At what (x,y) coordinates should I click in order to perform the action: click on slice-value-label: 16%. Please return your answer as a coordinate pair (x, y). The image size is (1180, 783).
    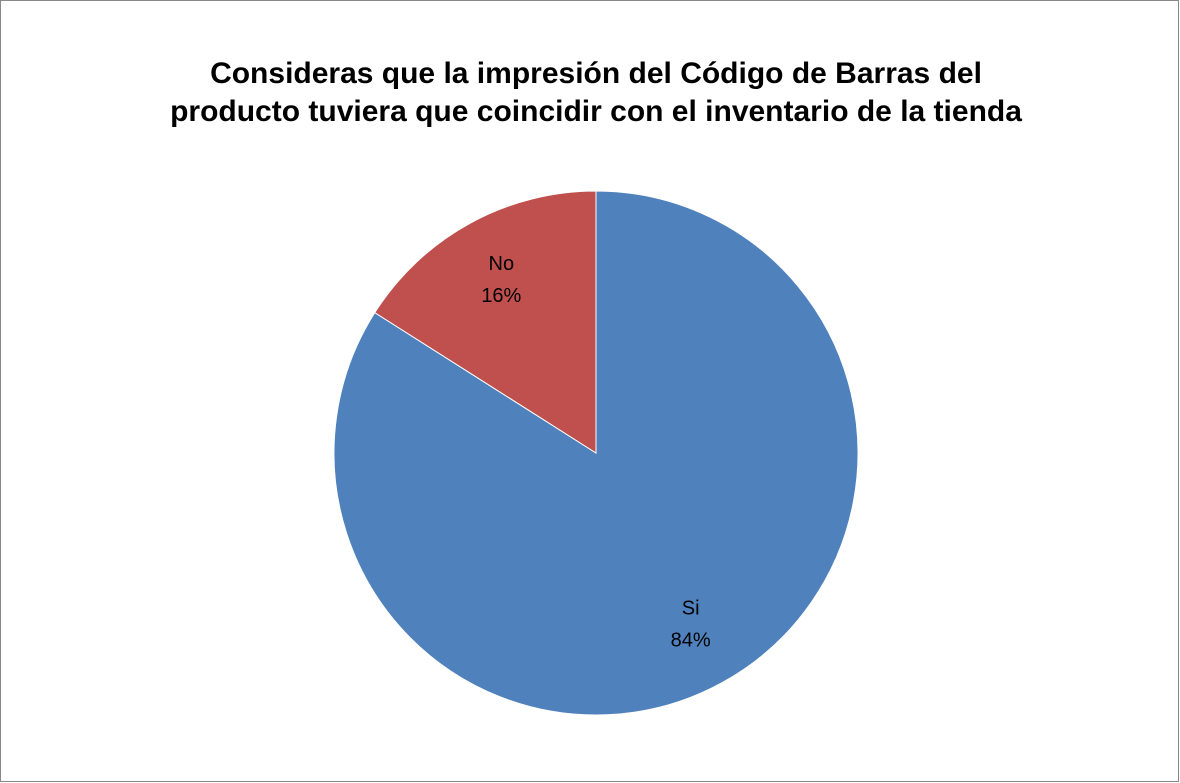
    Looking at the image, I should click on (501, 296).